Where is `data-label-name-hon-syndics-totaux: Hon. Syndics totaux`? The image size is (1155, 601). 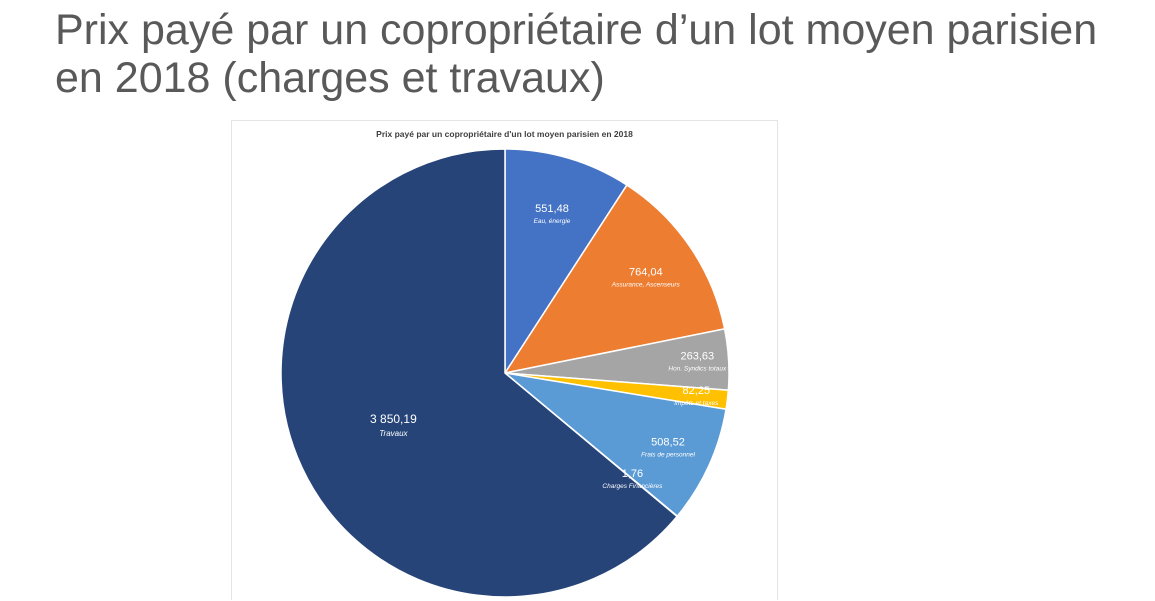
data-label-name-hon-syndics-totaux: Hon. Syndics totaux is located at coordinates (697, 368).